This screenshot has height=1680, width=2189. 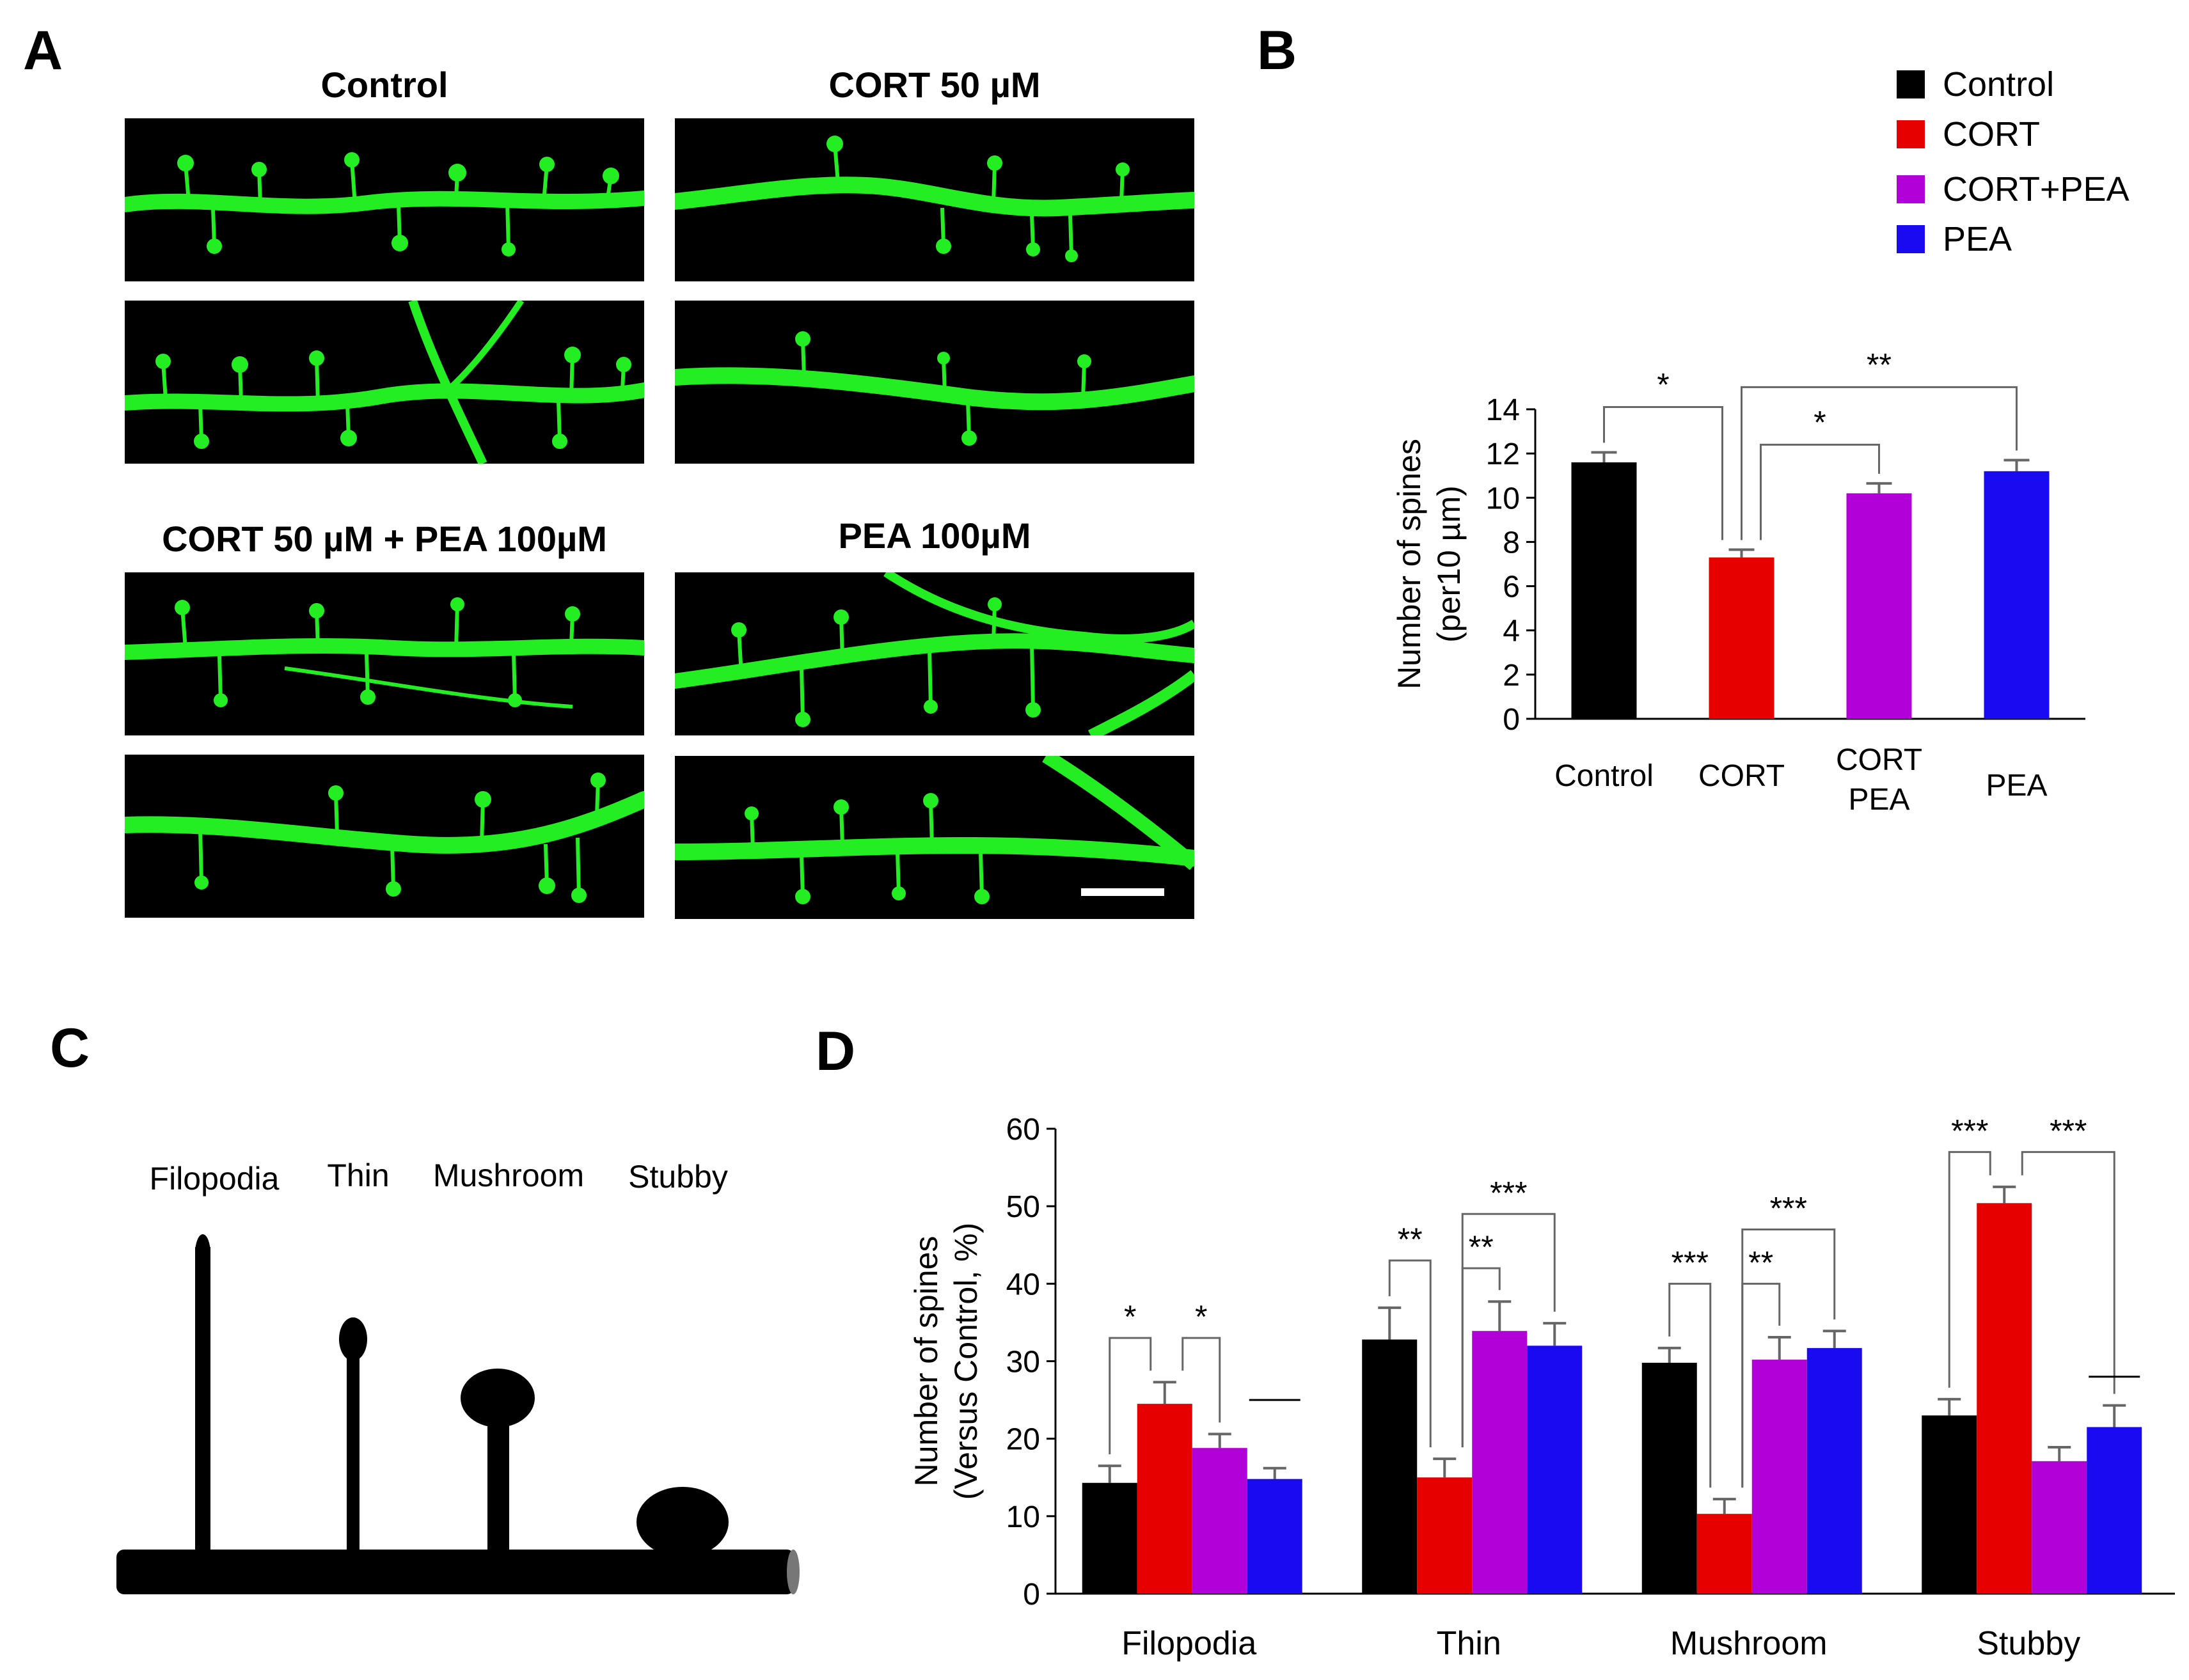 What do you see at coordinates (1503, 454) in the screenshot?
I see `y-tick-label: 12` at bounding box center [1503, 454].